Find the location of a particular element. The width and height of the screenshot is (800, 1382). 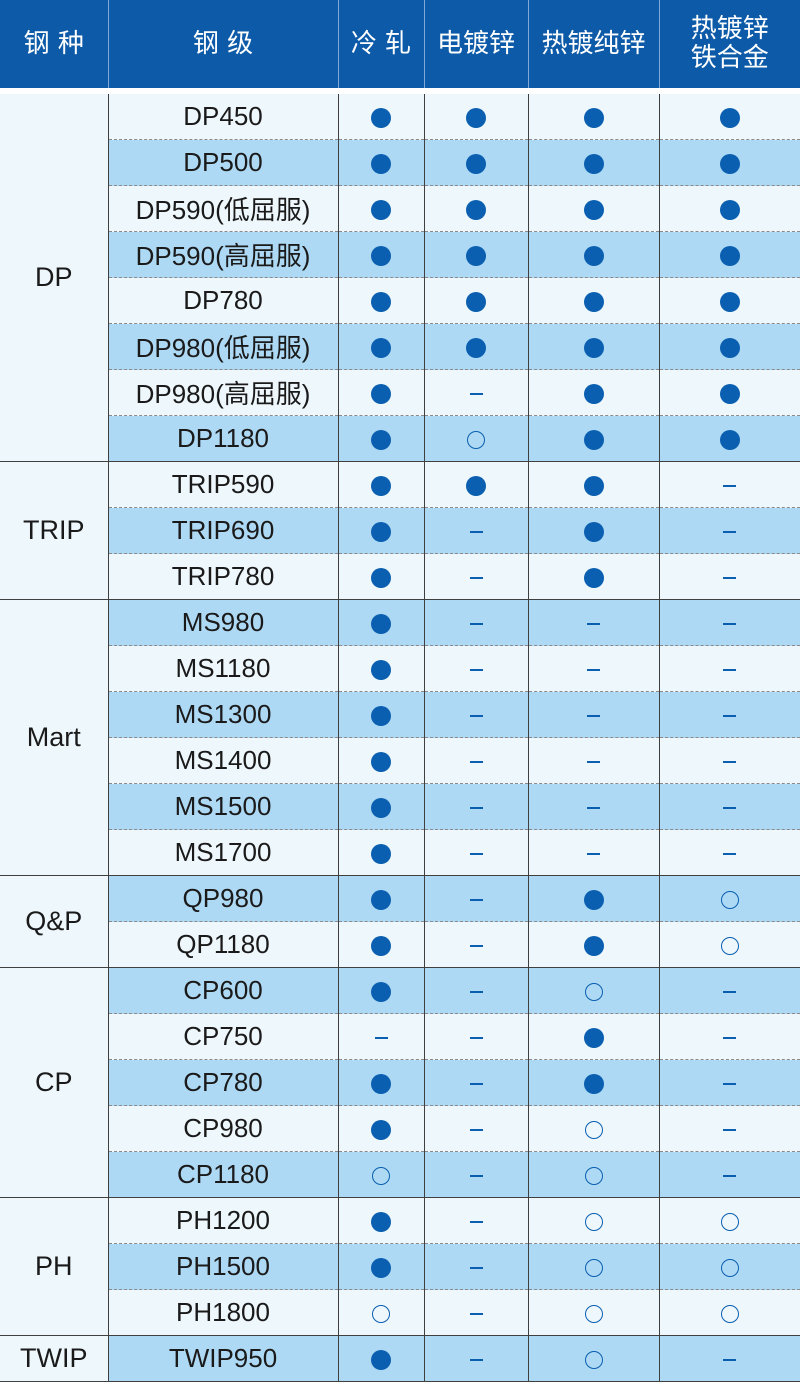

grade-cell: TRIP690 is located at coordinates (222, 530).